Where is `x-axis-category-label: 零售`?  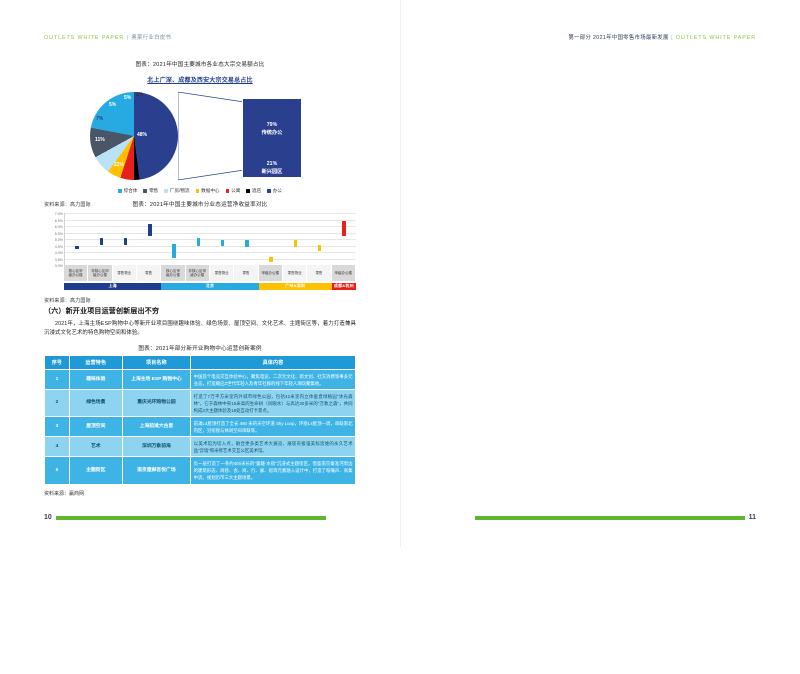 x-axis-category-label: 零售 is located at coordinates (246, 273).